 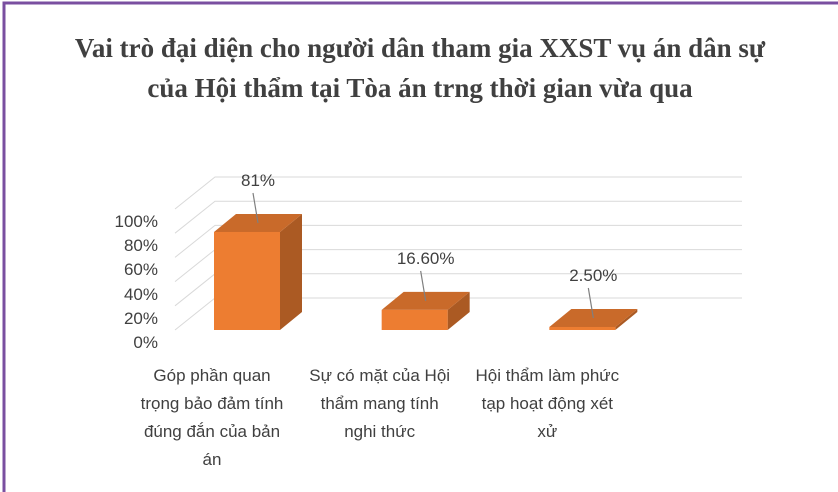 What do you see at coordinates (136, 221) in the screenshot?
I see `y-tick-label: 100%` at bounding box center [136, 221].